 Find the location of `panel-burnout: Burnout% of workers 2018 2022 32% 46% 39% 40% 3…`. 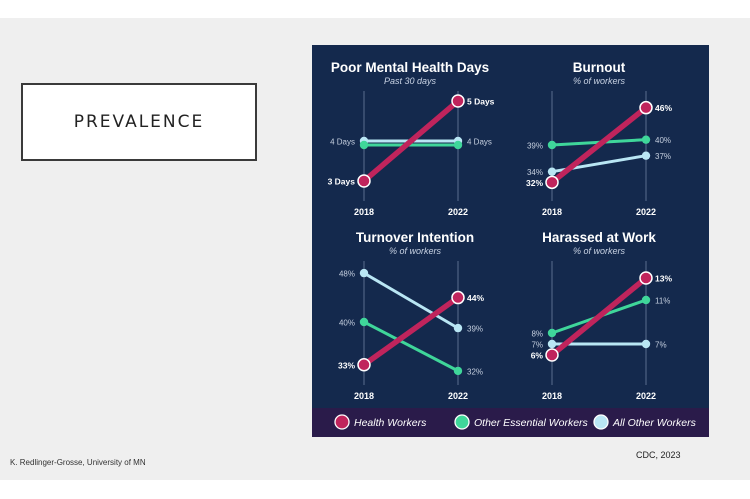

panel-burnout: Burnout% of workers 2018 2022 32% 46% 39% 40% 3… is located at coordinates (599, 138).